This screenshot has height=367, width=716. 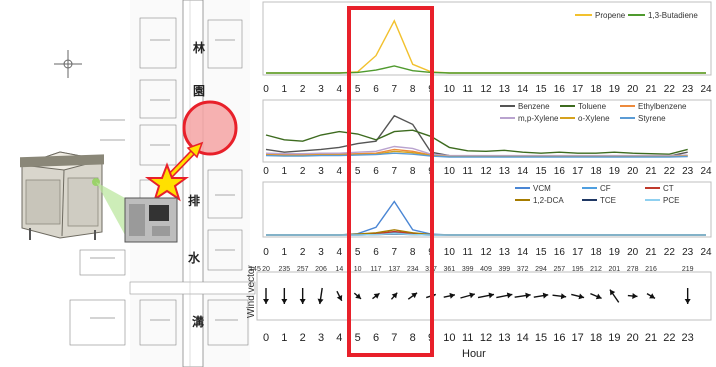 I want to click on wind-dir-label: 234, so click(x=413, y=269).